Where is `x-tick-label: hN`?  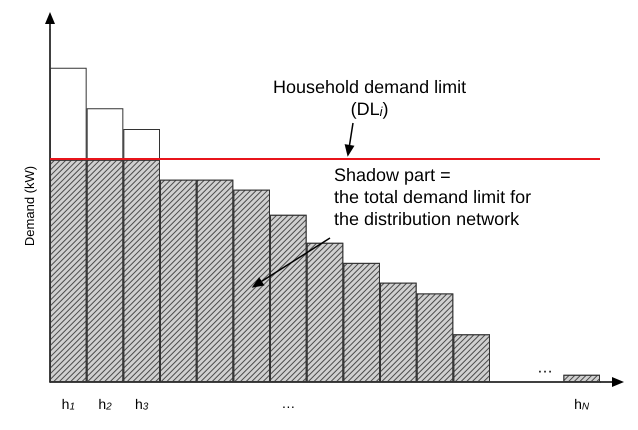 x-tick-label: hN is located at coordinates (582, 404).